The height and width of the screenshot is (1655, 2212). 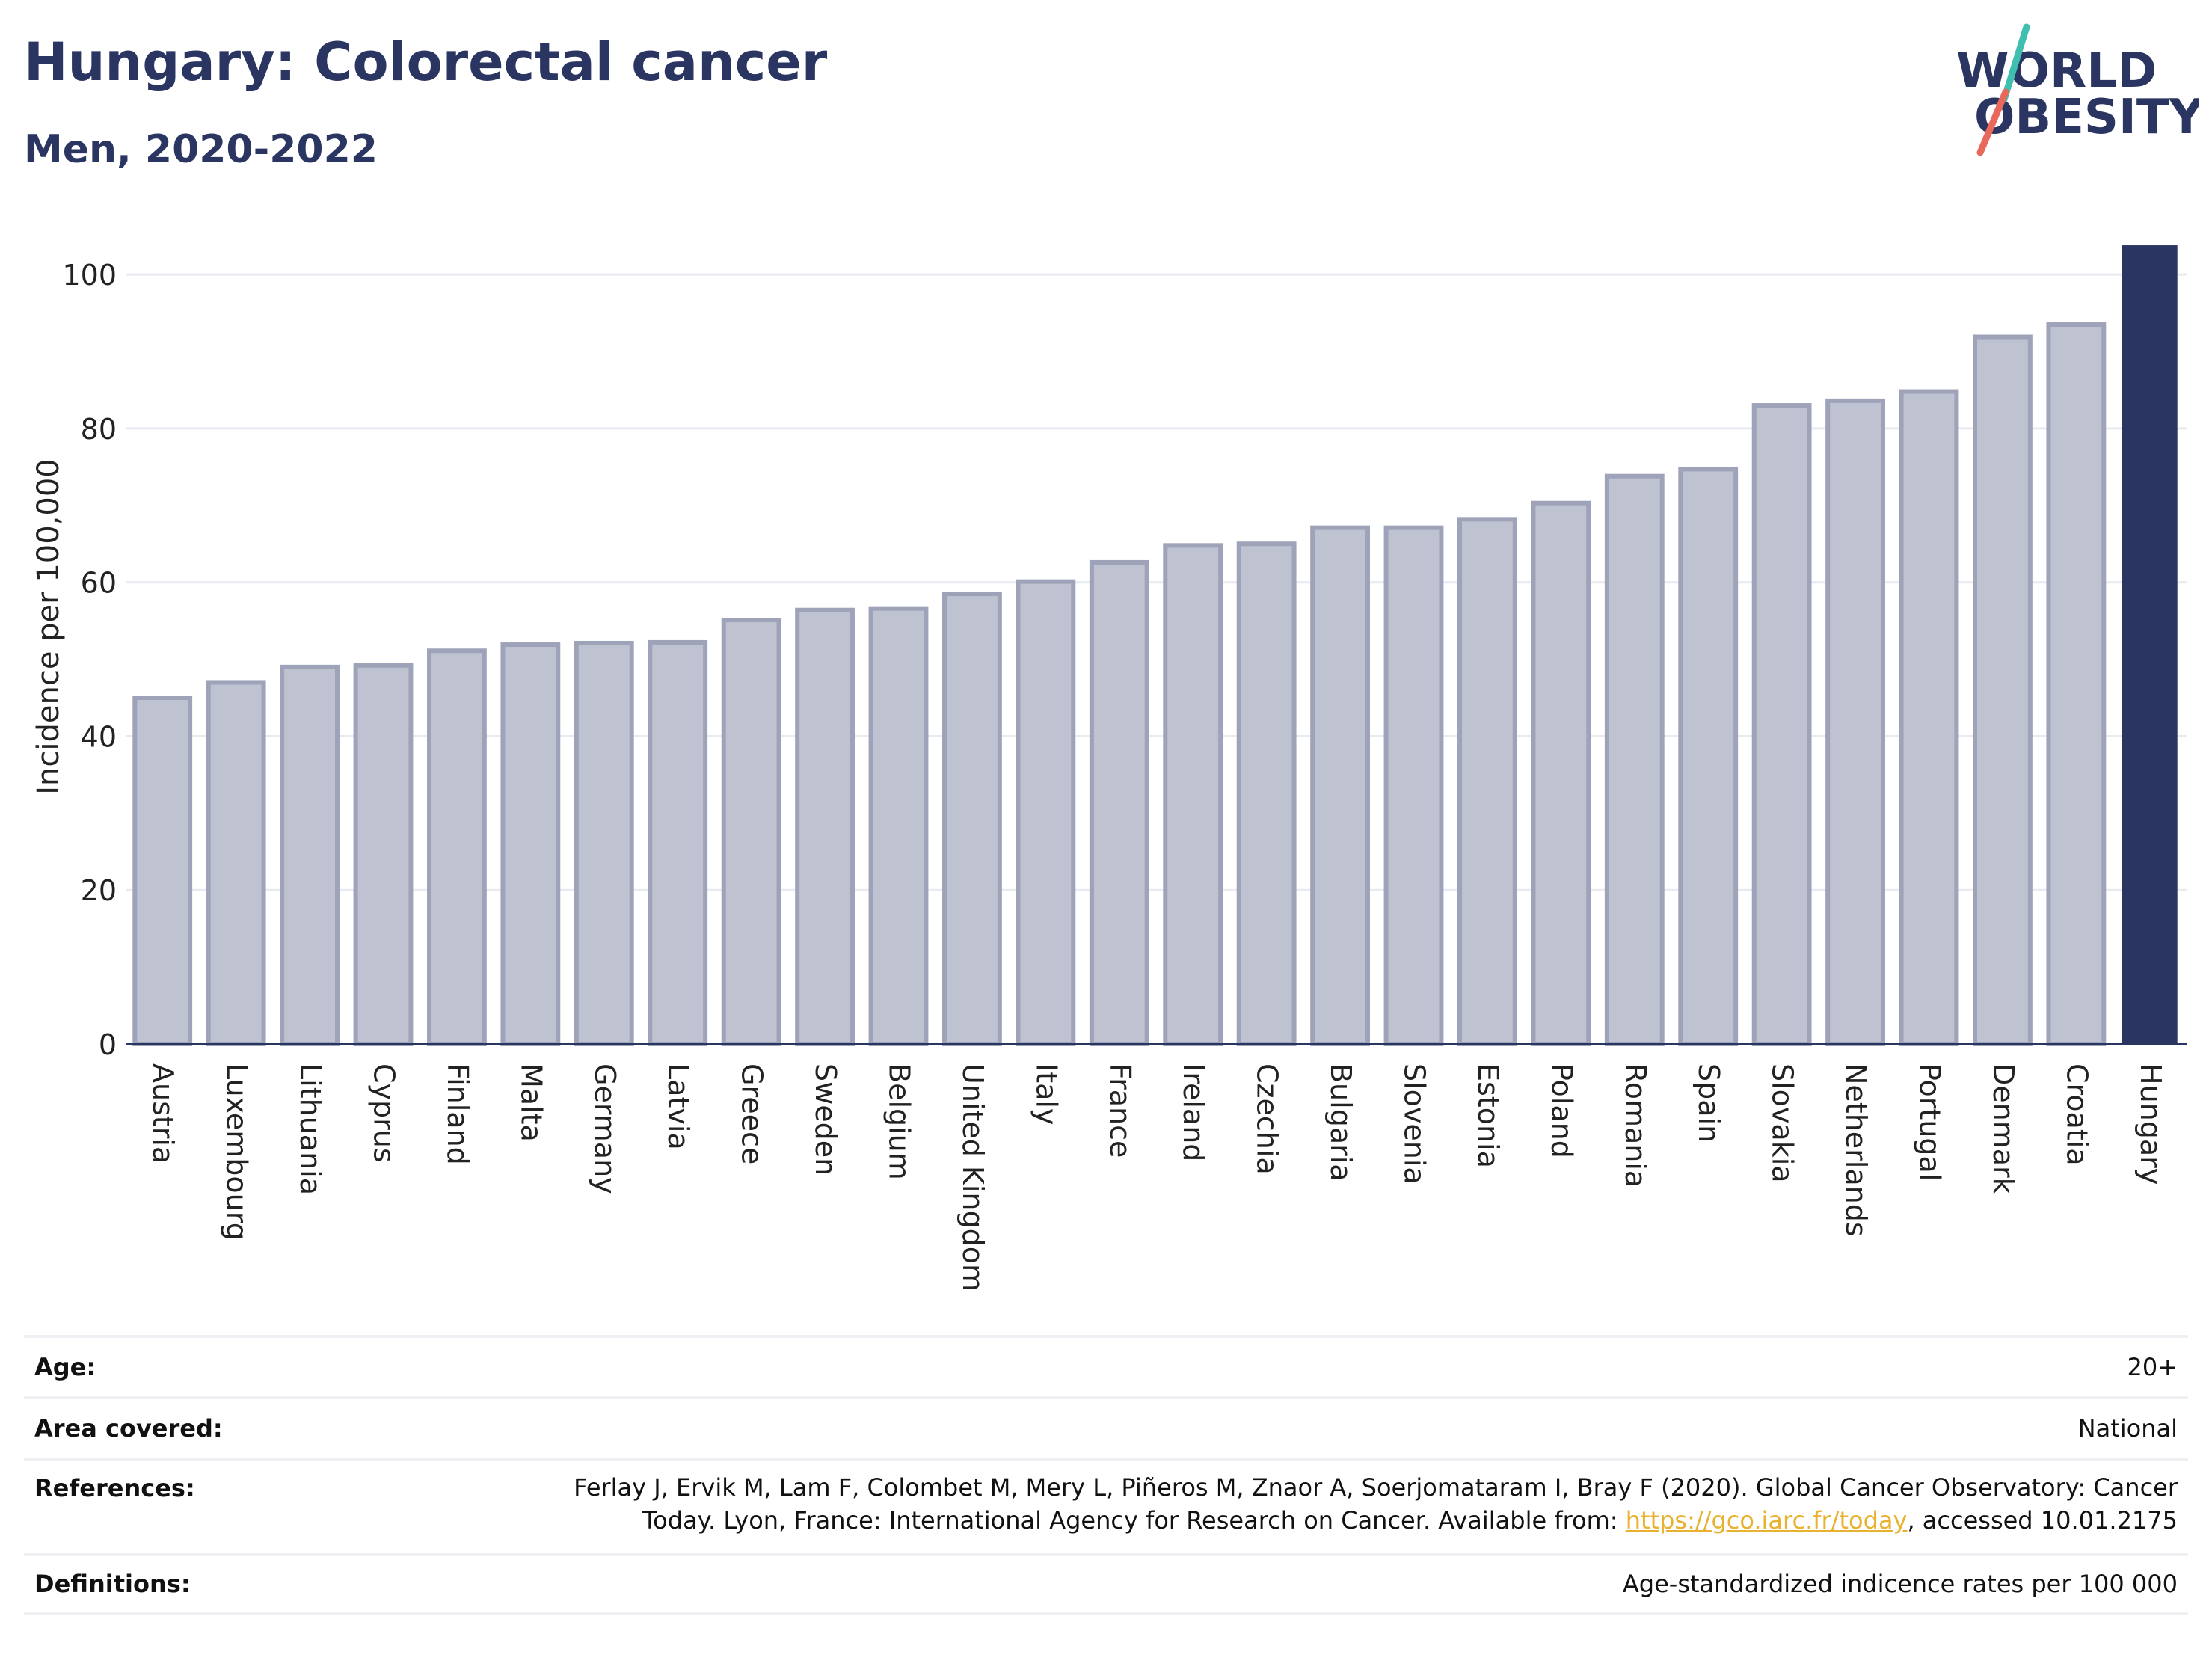 What do you see at coordinates (1120, 1110) in the screenshot?
I see `x-tick-label: France` at bounding box center [1120, 1110].